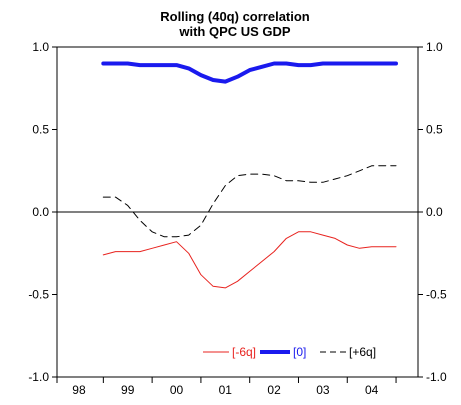 Image resolution: width=461 pixels, height=405 pixels. Describe the element at coordinates (274, 390) in the screenshot. I see `x-tick-label: 02` at that location.